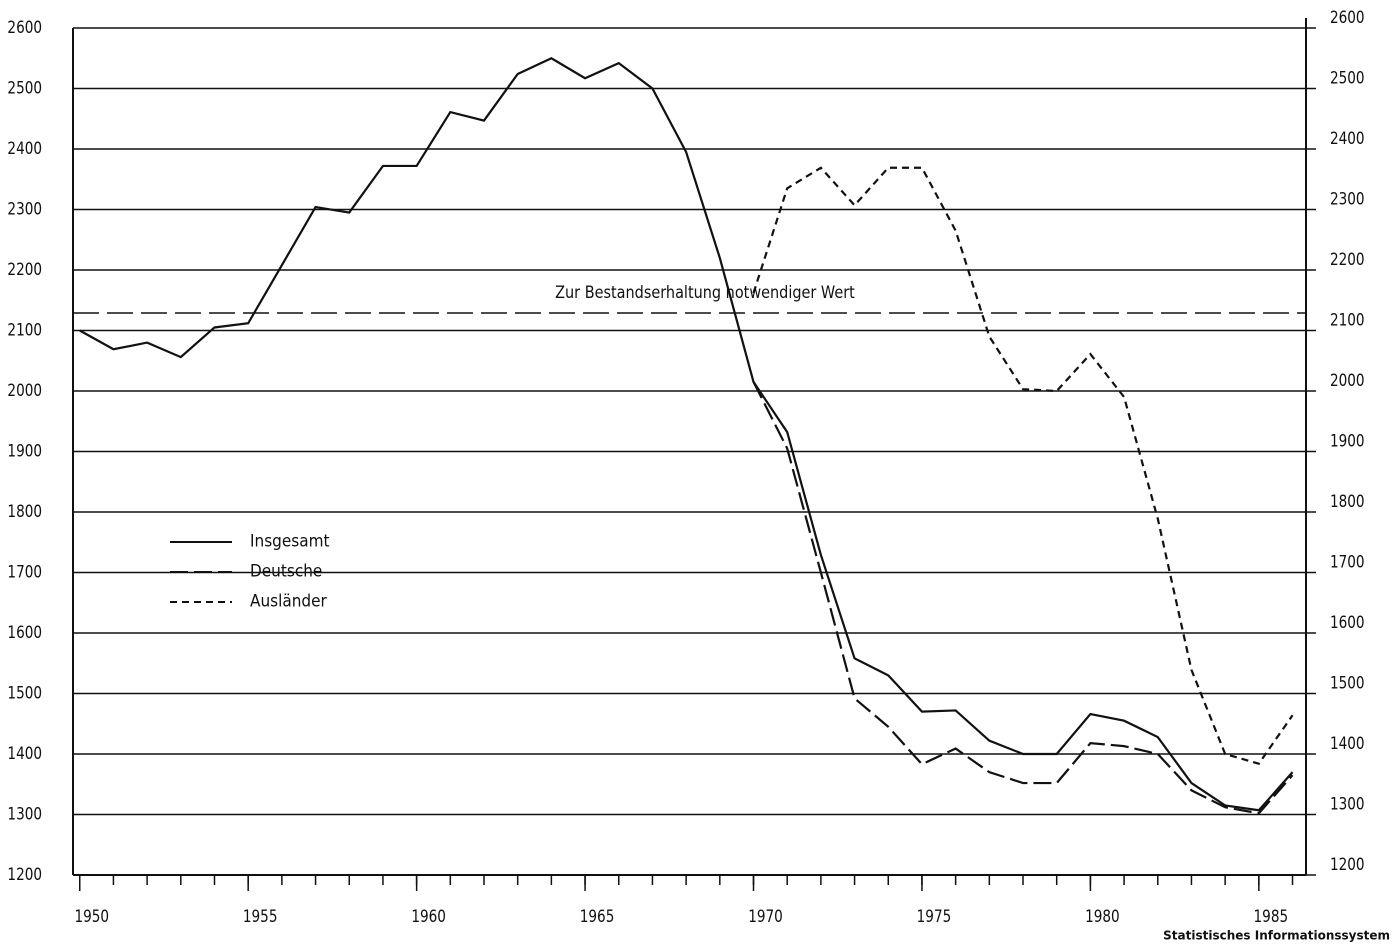 This screenshot has width=1395, height=944. I want to click on y-tick-label: 1400, so click(24, 754).